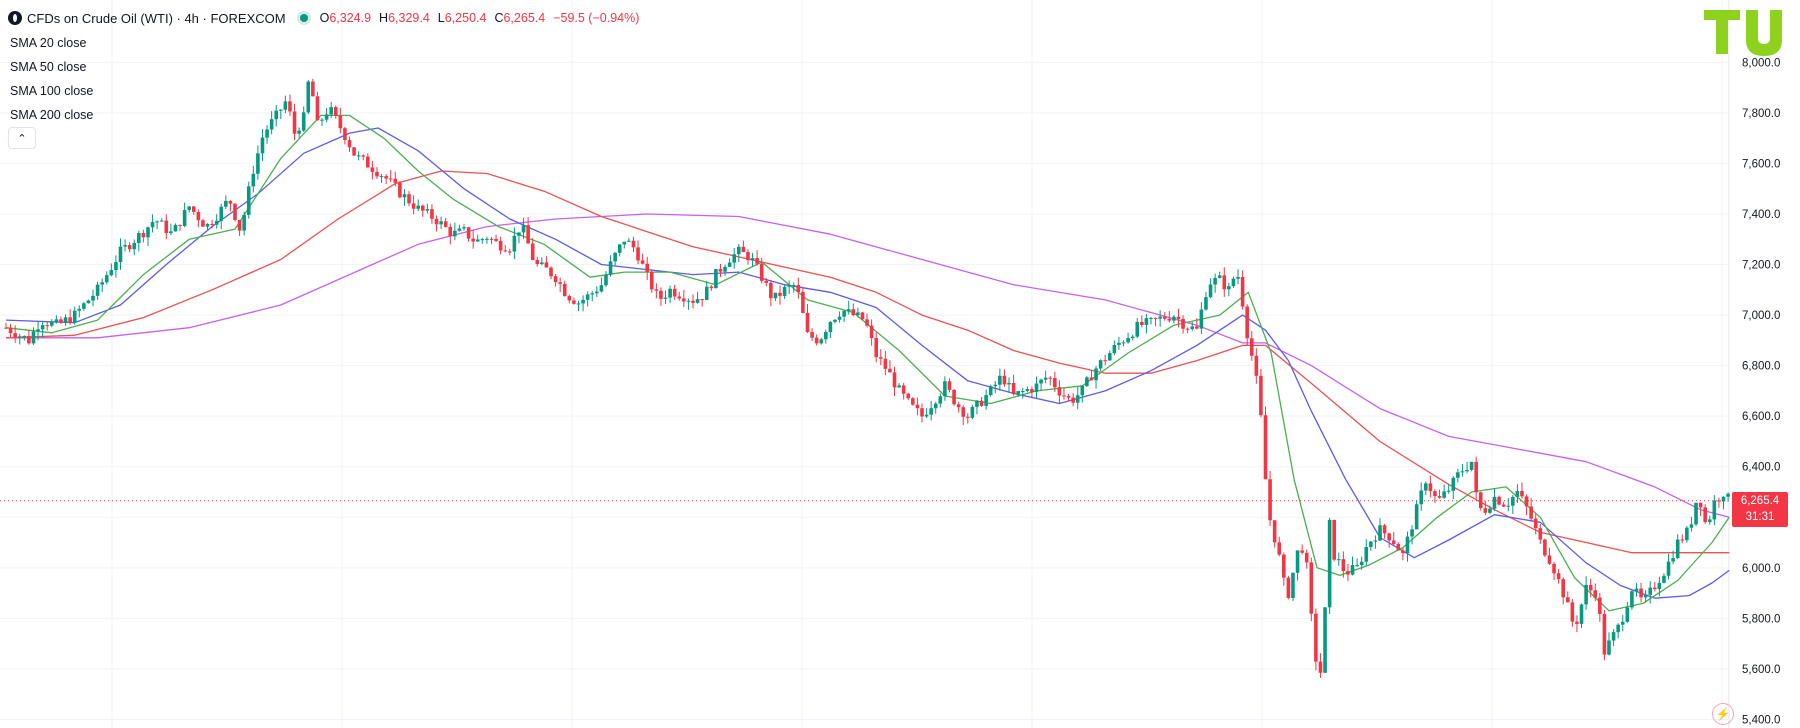  I want to click on legend-sma200: SMA 200 close, so click(52, 115).